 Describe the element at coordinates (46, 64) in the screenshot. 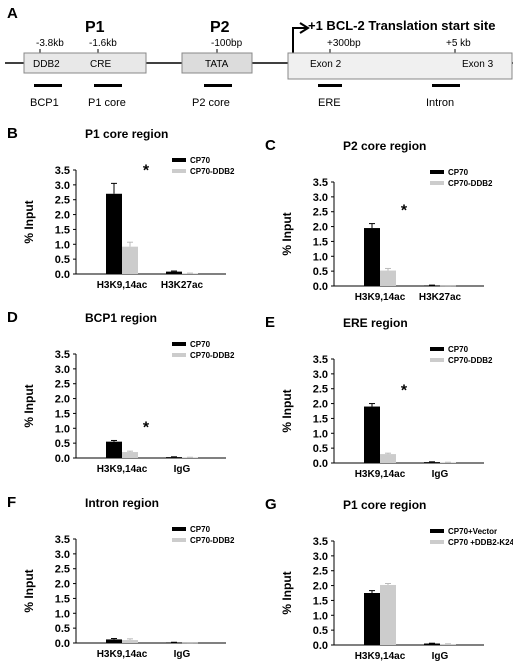

I see `box-label-ddb2: DDB2` at that location.